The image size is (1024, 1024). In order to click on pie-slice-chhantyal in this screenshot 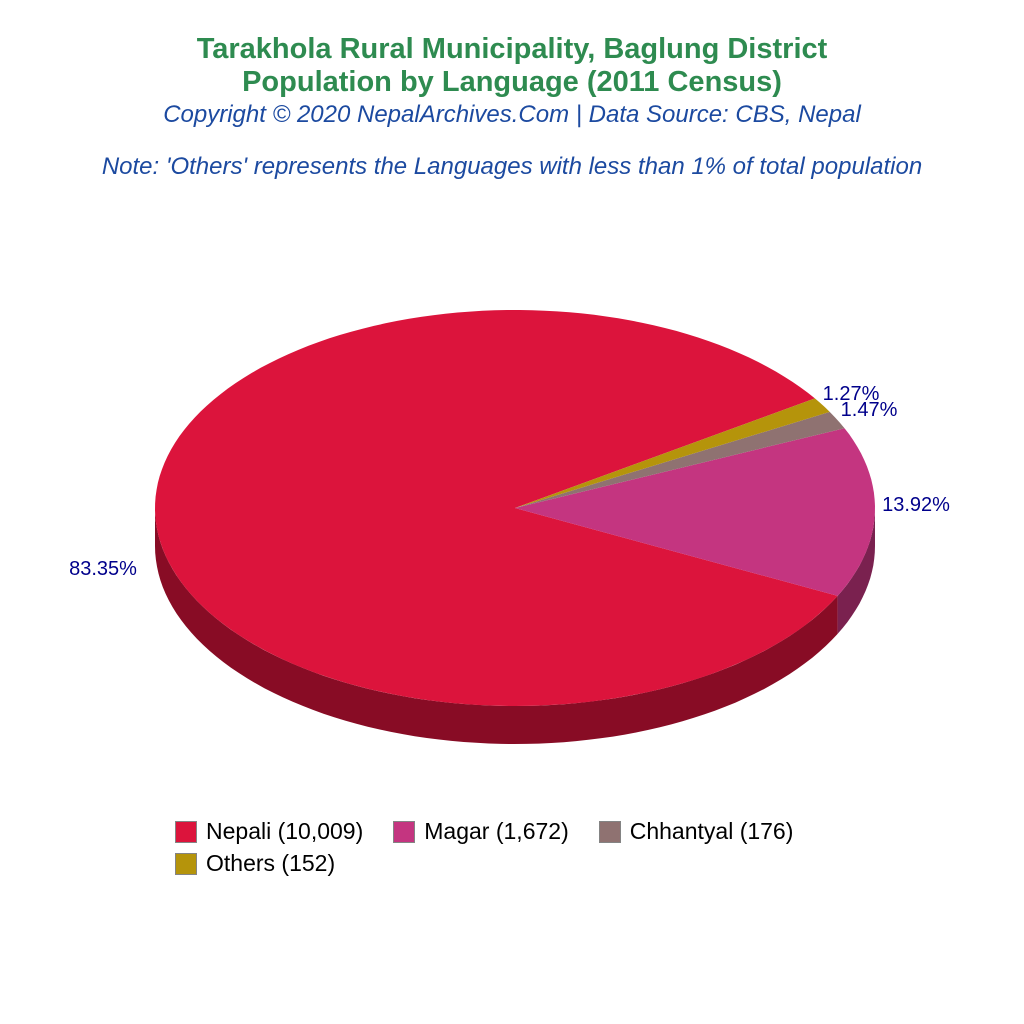, I will do `click(680, 459)`.